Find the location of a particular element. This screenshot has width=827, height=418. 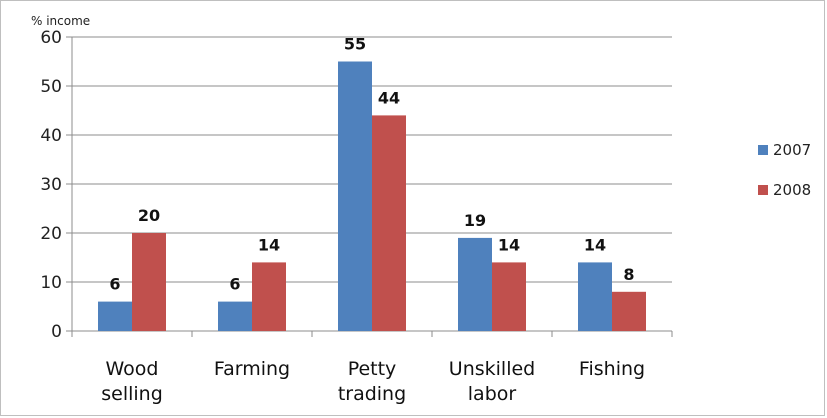

y-tick-label: 60 is located at coordinates (51, 38).